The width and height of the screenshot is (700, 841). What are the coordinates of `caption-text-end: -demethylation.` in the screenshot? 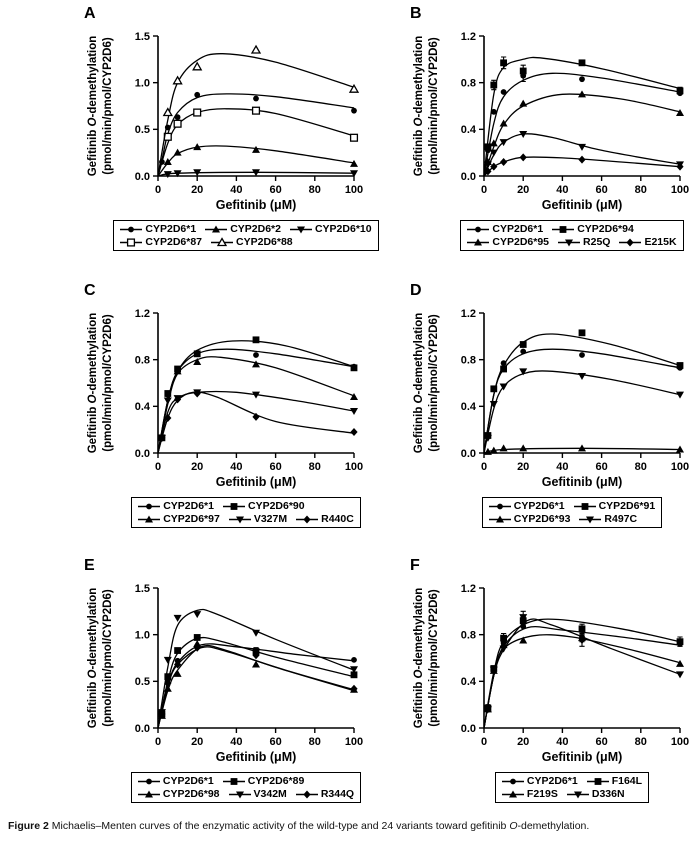 It's located at (553, 826).